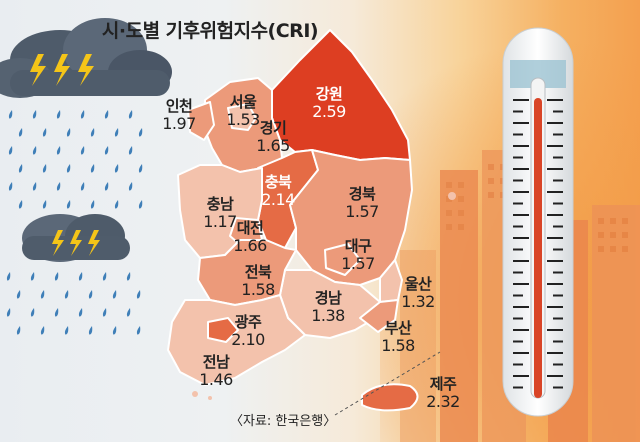 The width and height of the screenshot is (640, 442). I want to click on region-label-gwangju: 광주 2.10, so click(248, 331).